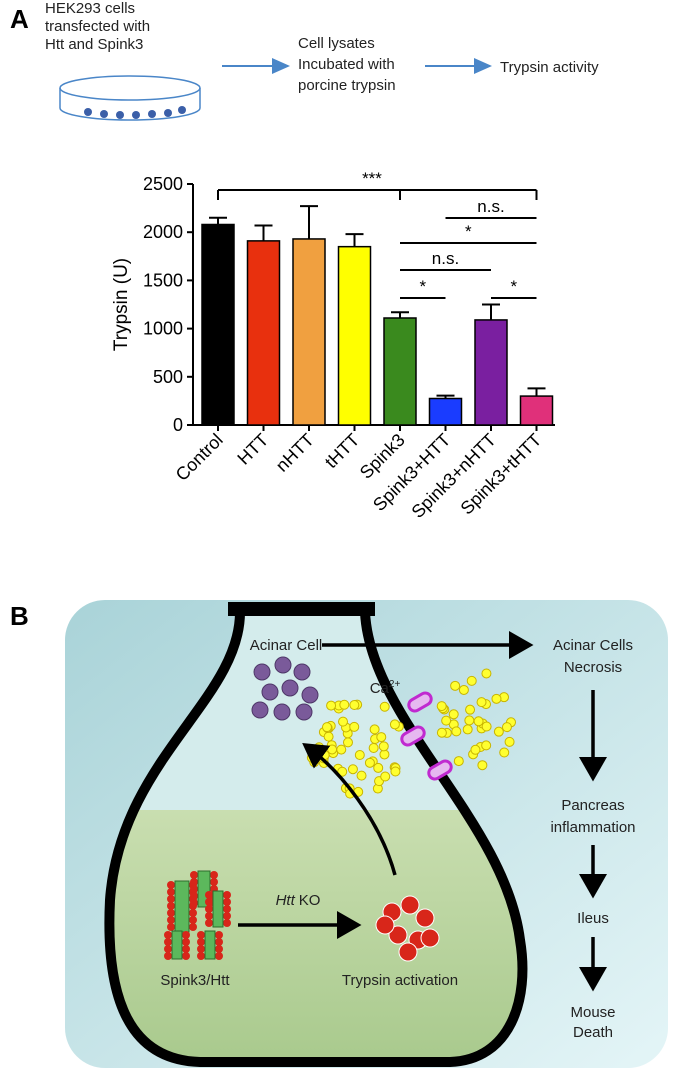 The width and height of the screenshot is (677, 1086). What do you see at coordinates (163, 329) in the screenshot?
I see `y-tick-label: 1000` at bounding box center [163, 329].